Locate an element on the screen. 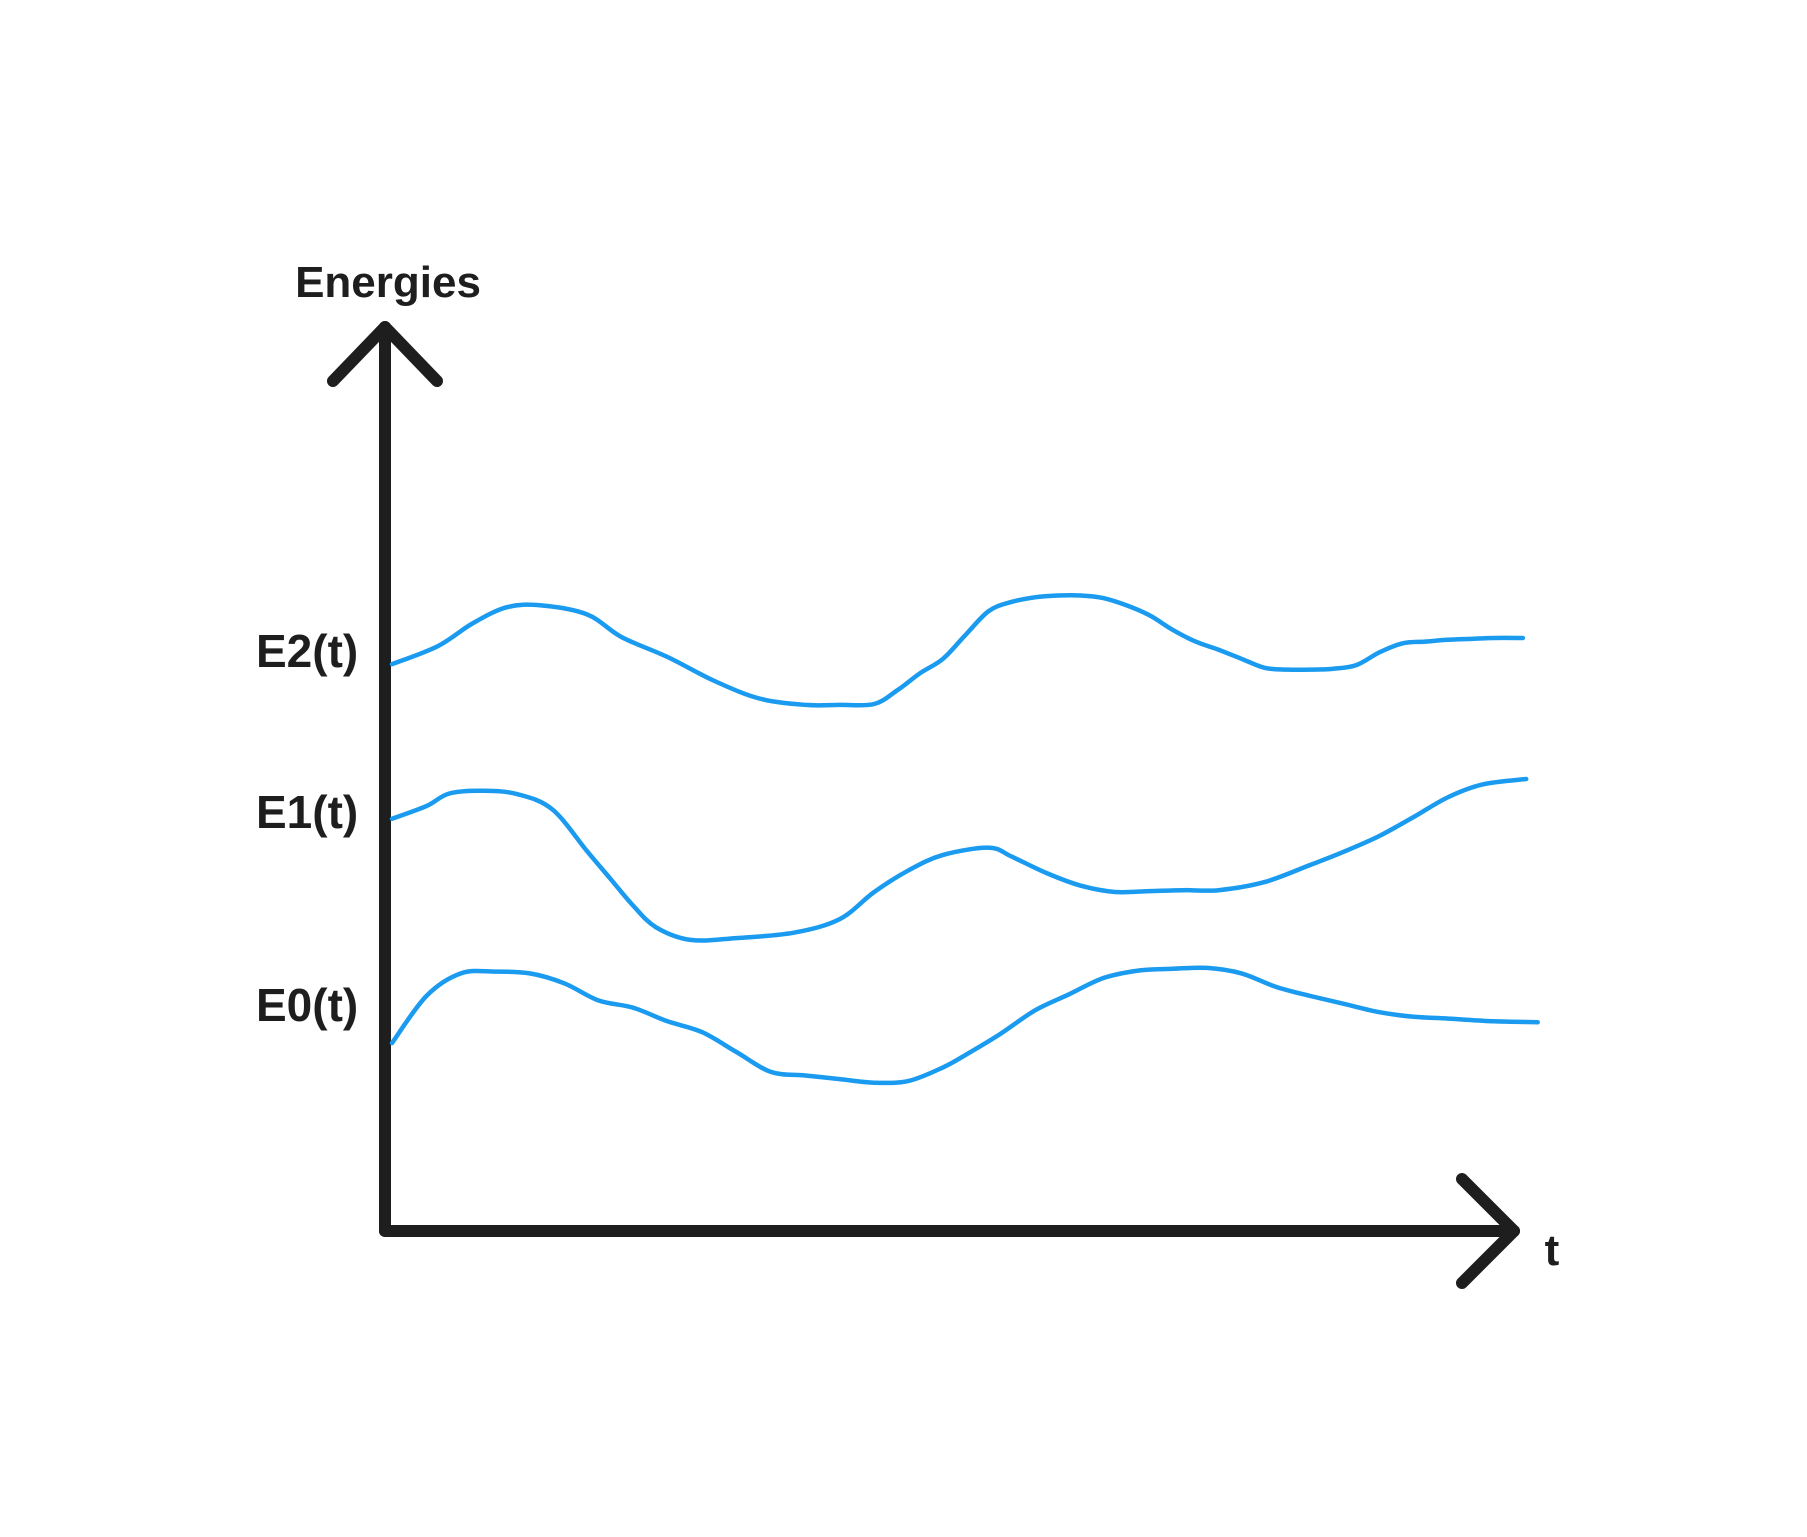 Image resolution: width=1807 pixels, height=1537 pixels. series-label-layer: E2(t) E1(t) E0(t) is located at coordinates (307, 828).